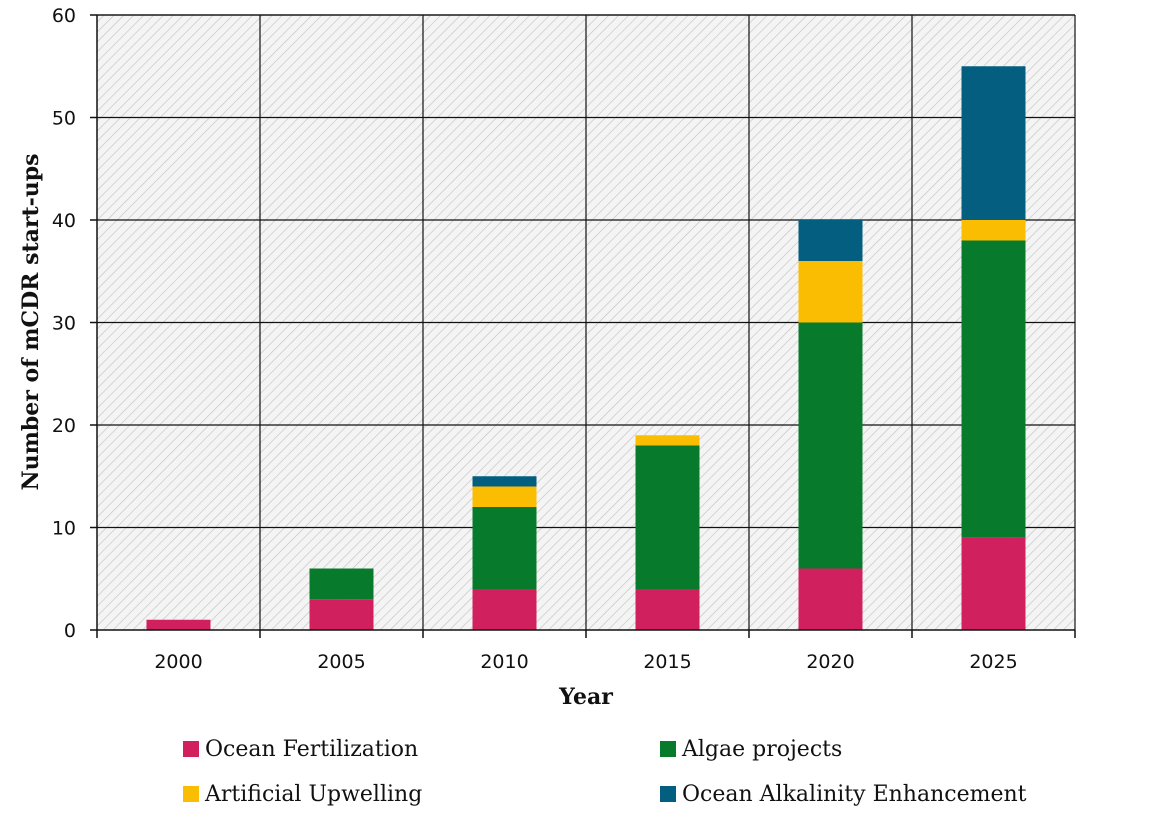 The height and width of the screenshot is (821, 1170). I want to click on x-tick-label: 2020, so click(830, 662).